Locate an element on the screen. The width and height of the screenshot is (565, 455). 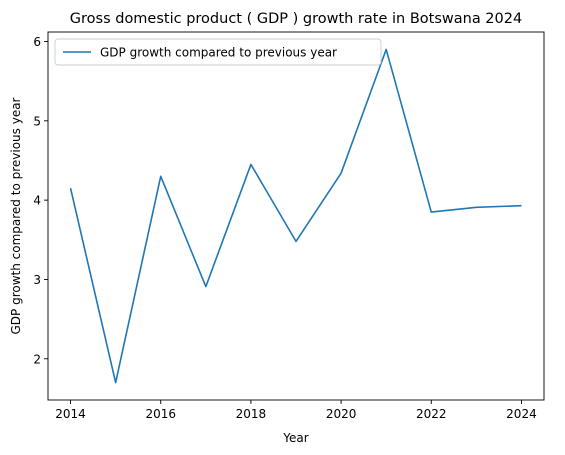
y-tick-label: 5 is located at coordinates (37, 121).